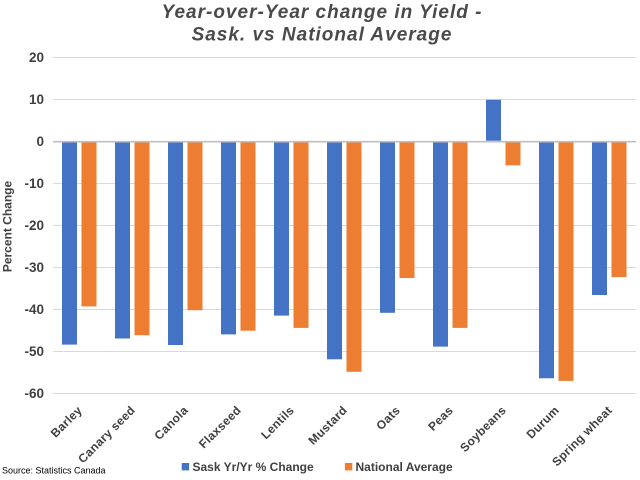 The height and width of the screenshot is (480, 640). I want to click on svg-text: 20, so click(36, 57).